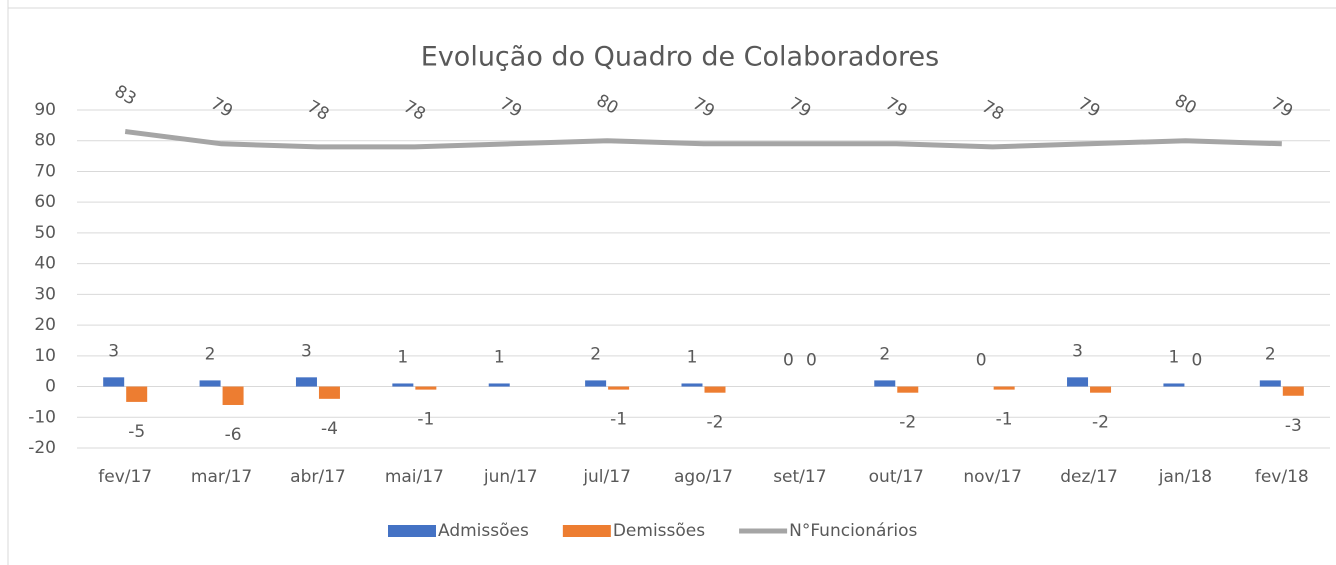  I want to click on data-label: -4, so click(329, 429).